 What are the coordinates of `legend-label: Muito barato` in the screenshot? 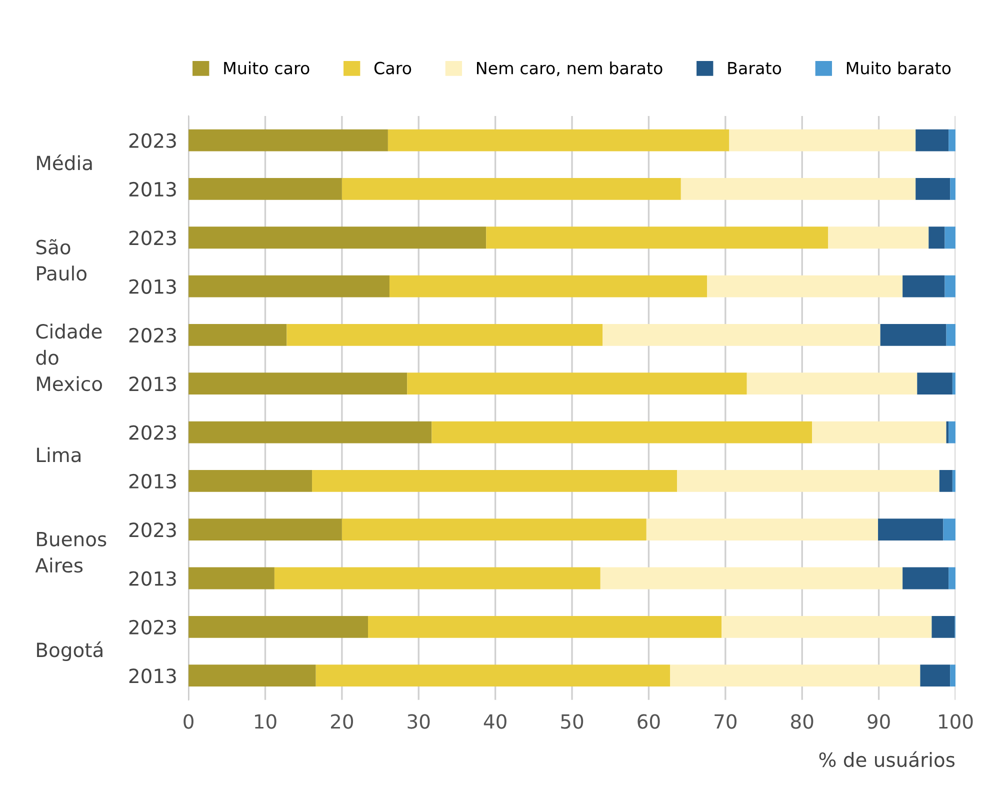 It's located at (898, 67).